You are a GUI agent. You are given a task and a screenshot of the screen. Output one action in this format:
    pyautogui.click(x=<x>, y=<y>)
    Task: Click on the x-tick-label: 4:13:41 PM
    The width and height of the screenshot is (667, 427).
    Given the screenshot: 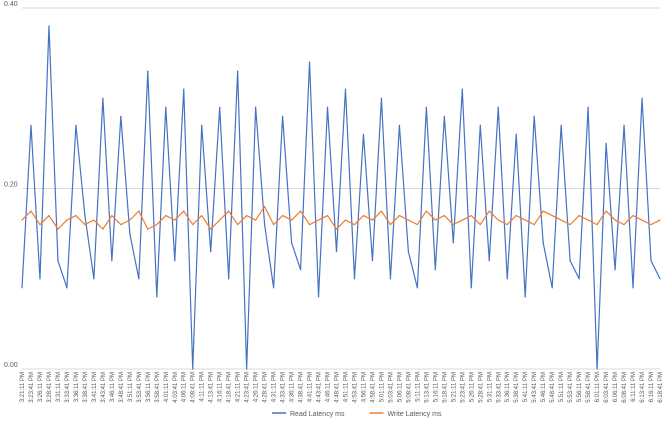 What is the action you would take?
    pyautogui.click(x=212, y=387)
    